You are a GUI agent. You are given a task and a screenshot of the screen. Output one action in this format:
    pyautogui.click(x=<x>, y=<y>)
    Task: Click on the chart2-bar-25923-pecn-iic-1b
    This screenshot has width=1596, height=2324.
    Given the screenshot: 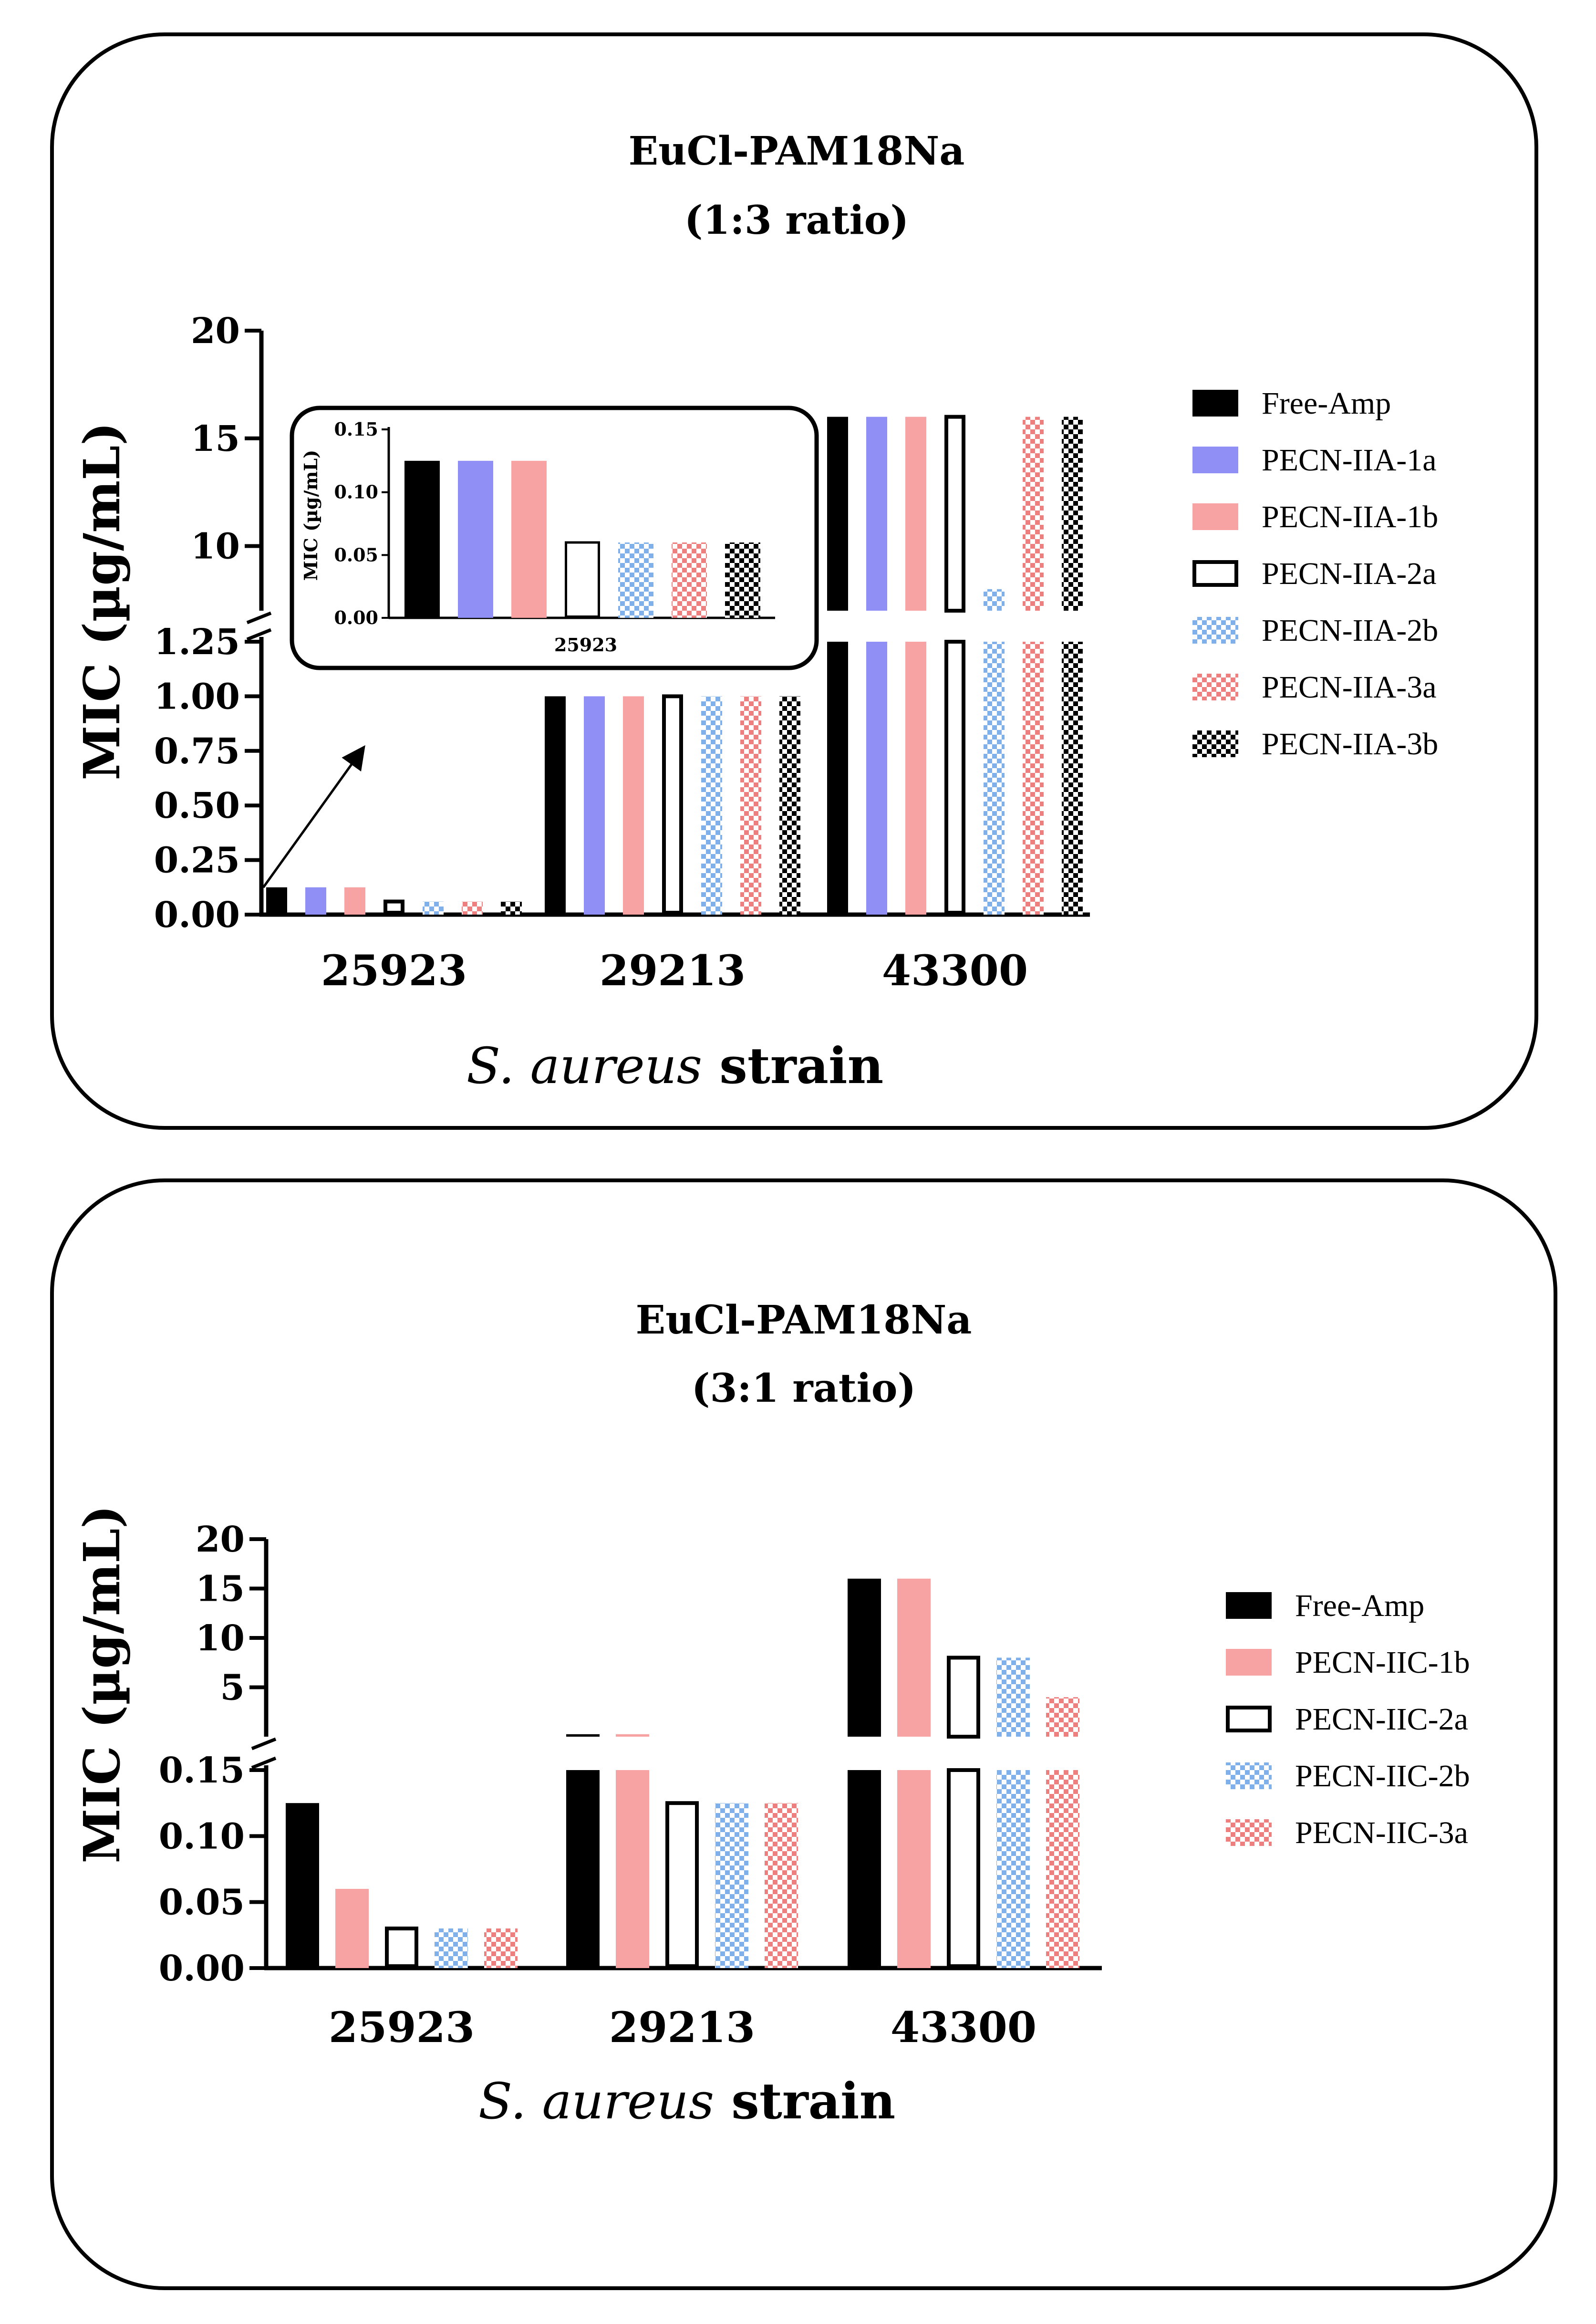 What is the action you would take?
    pyautogui.click(x=352, y=1929)
    